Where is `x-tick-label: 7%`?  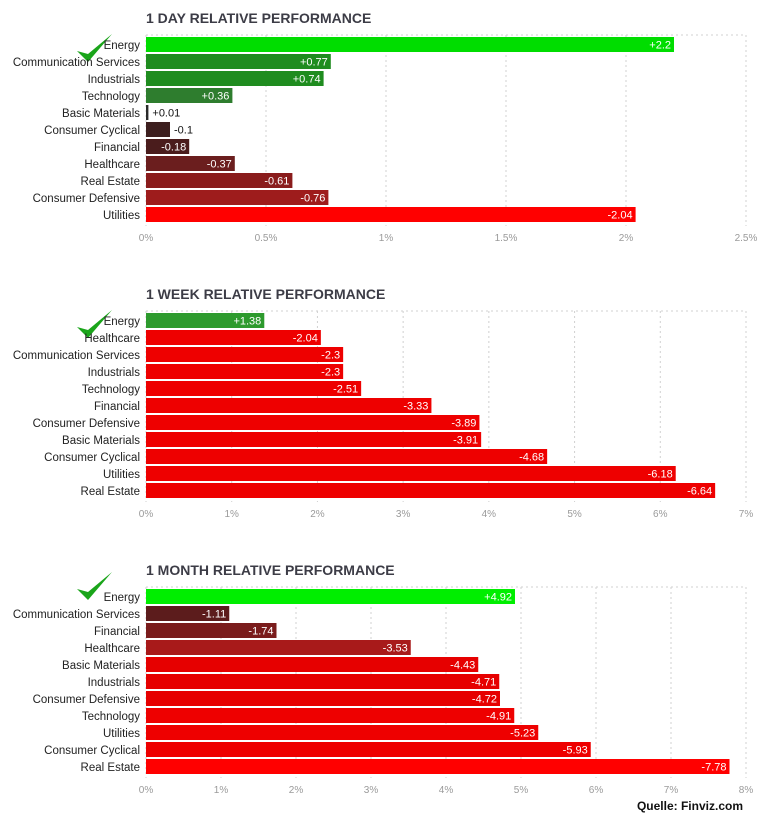
x-tick-label: 7% is located at coordinates (671, 790).